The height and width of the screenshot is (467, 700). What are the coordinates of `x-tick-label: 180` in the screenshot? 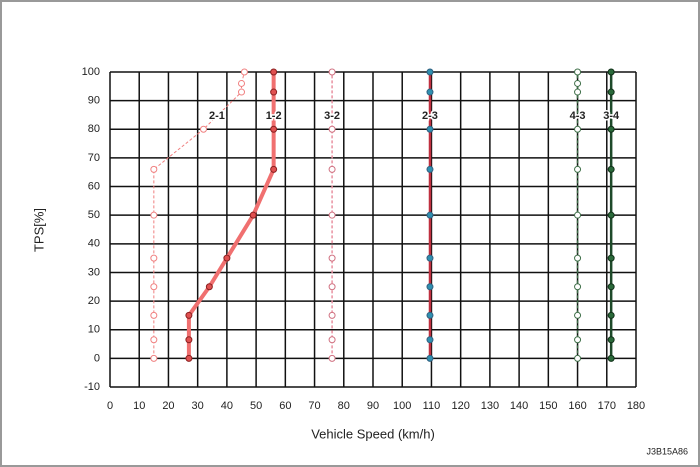 It's located at (636, 406).